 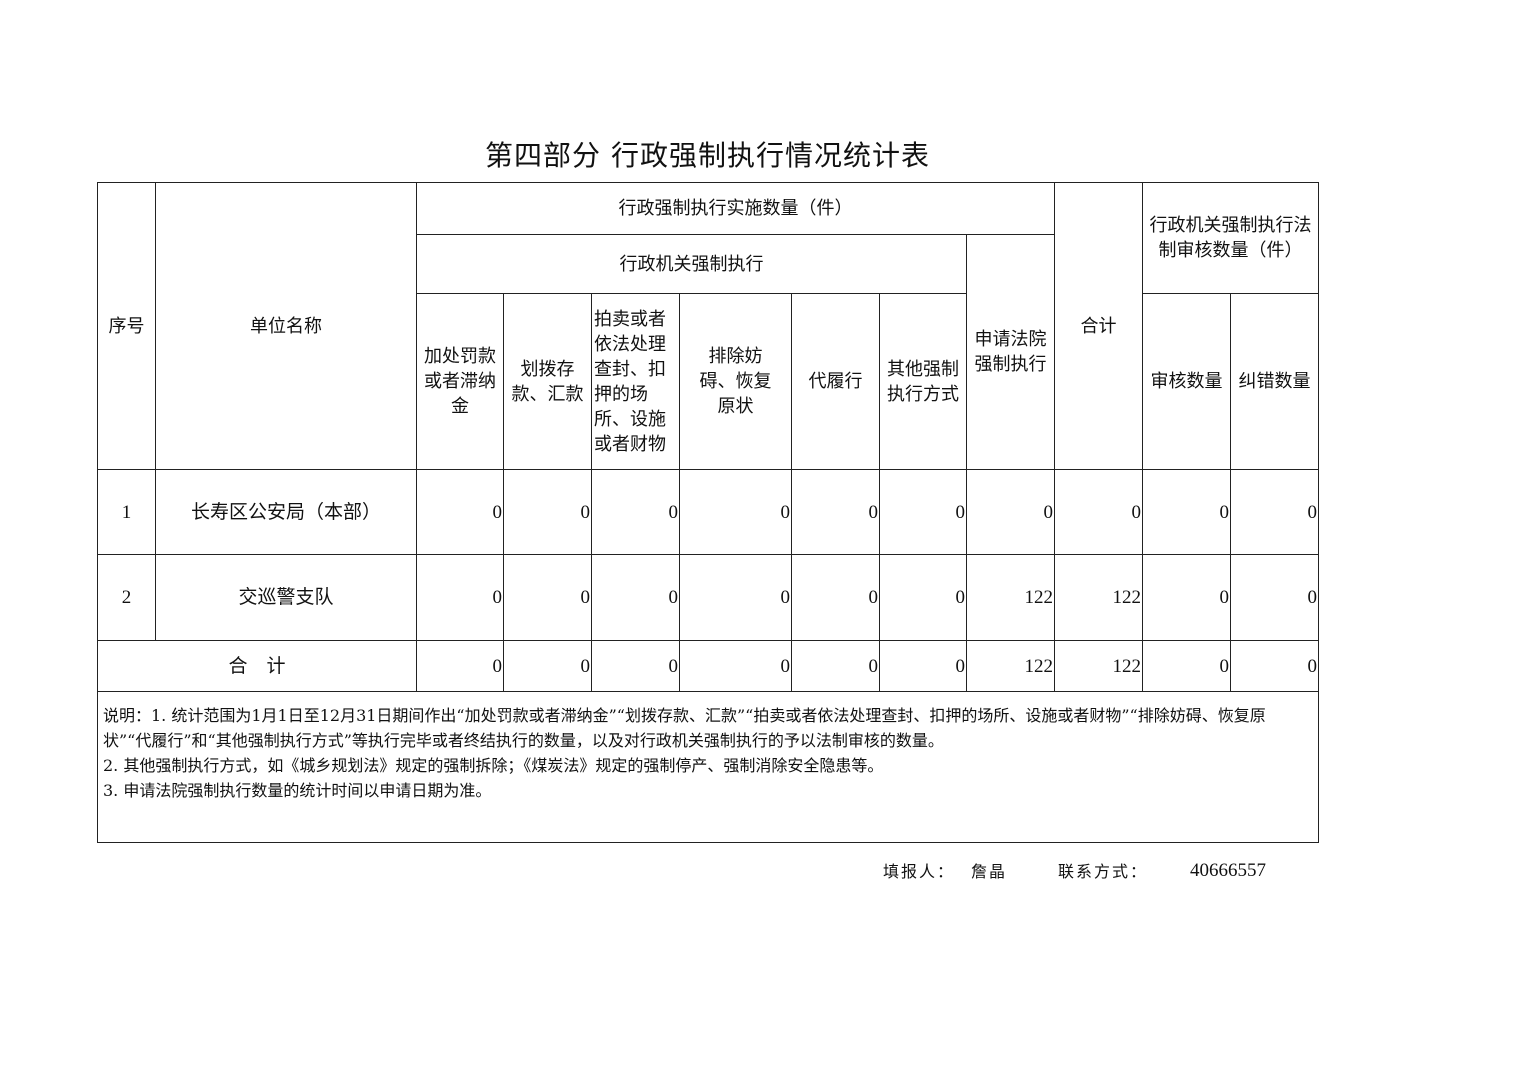 I want to click on row-seq: 1, so click(x=126, y=512).